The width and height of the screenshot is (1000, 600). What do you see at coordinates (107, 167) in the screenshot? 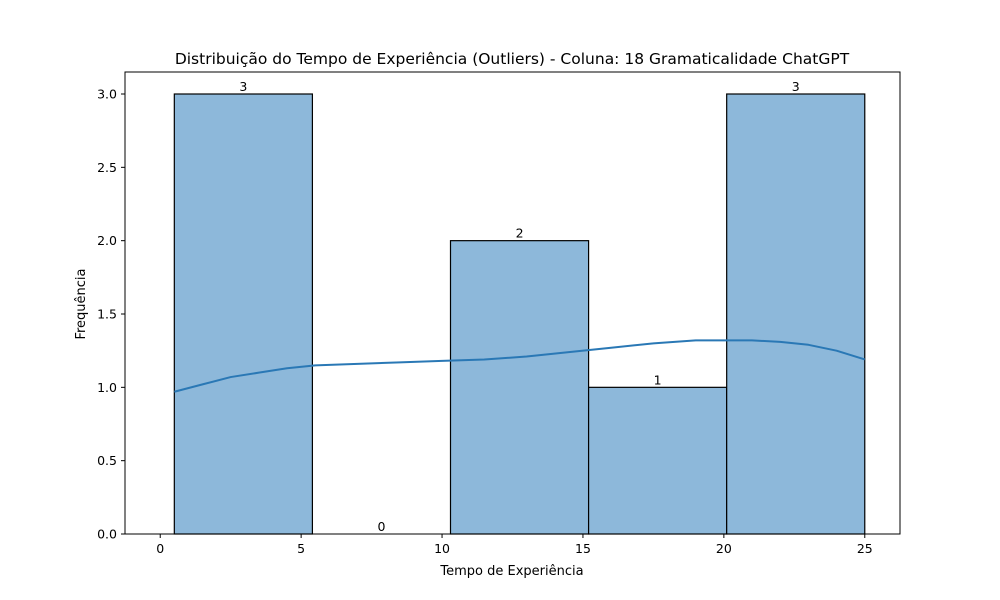
I see `y-tick-label: 2.5` at bounding box center [107, 167].